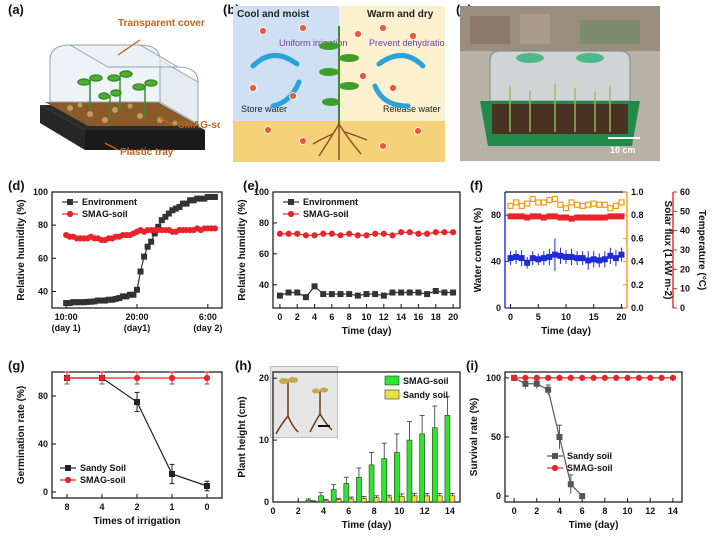 Image resolution: width=723 pixels, height=543 pixels. Describe the element at coordinates (242, 249) in the screenshot. I see `y-axis-label-e: Relative humidity (%)` at that location.